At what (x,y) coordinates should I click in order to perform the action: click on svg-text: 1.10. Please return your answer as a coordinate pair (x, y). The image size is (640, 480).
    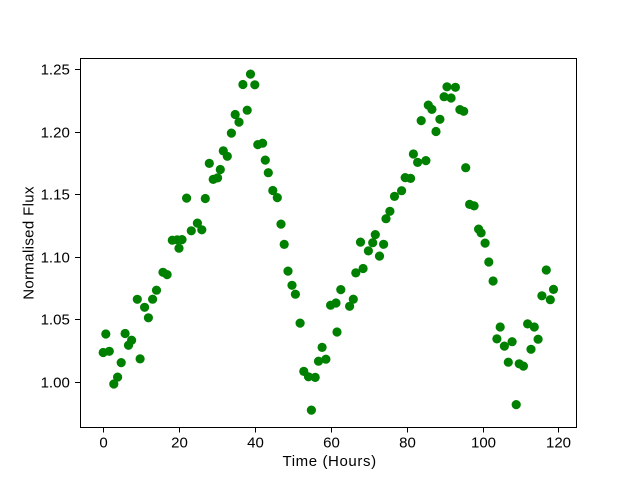
    Looking at the image, I should click on (55, 258).